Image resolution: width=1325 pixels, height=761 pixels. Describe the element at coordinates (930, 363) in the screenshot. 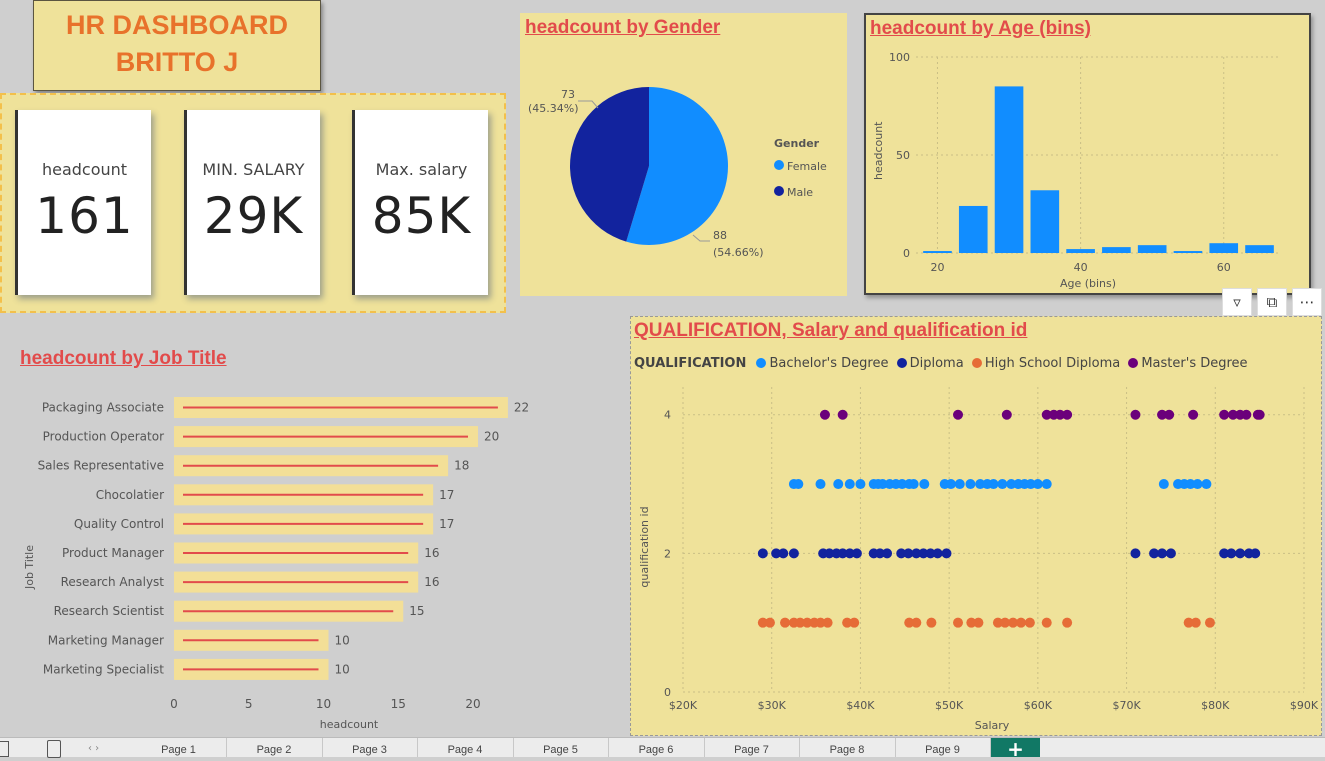

I see `legend-item-diploma: Diploma` at that location.